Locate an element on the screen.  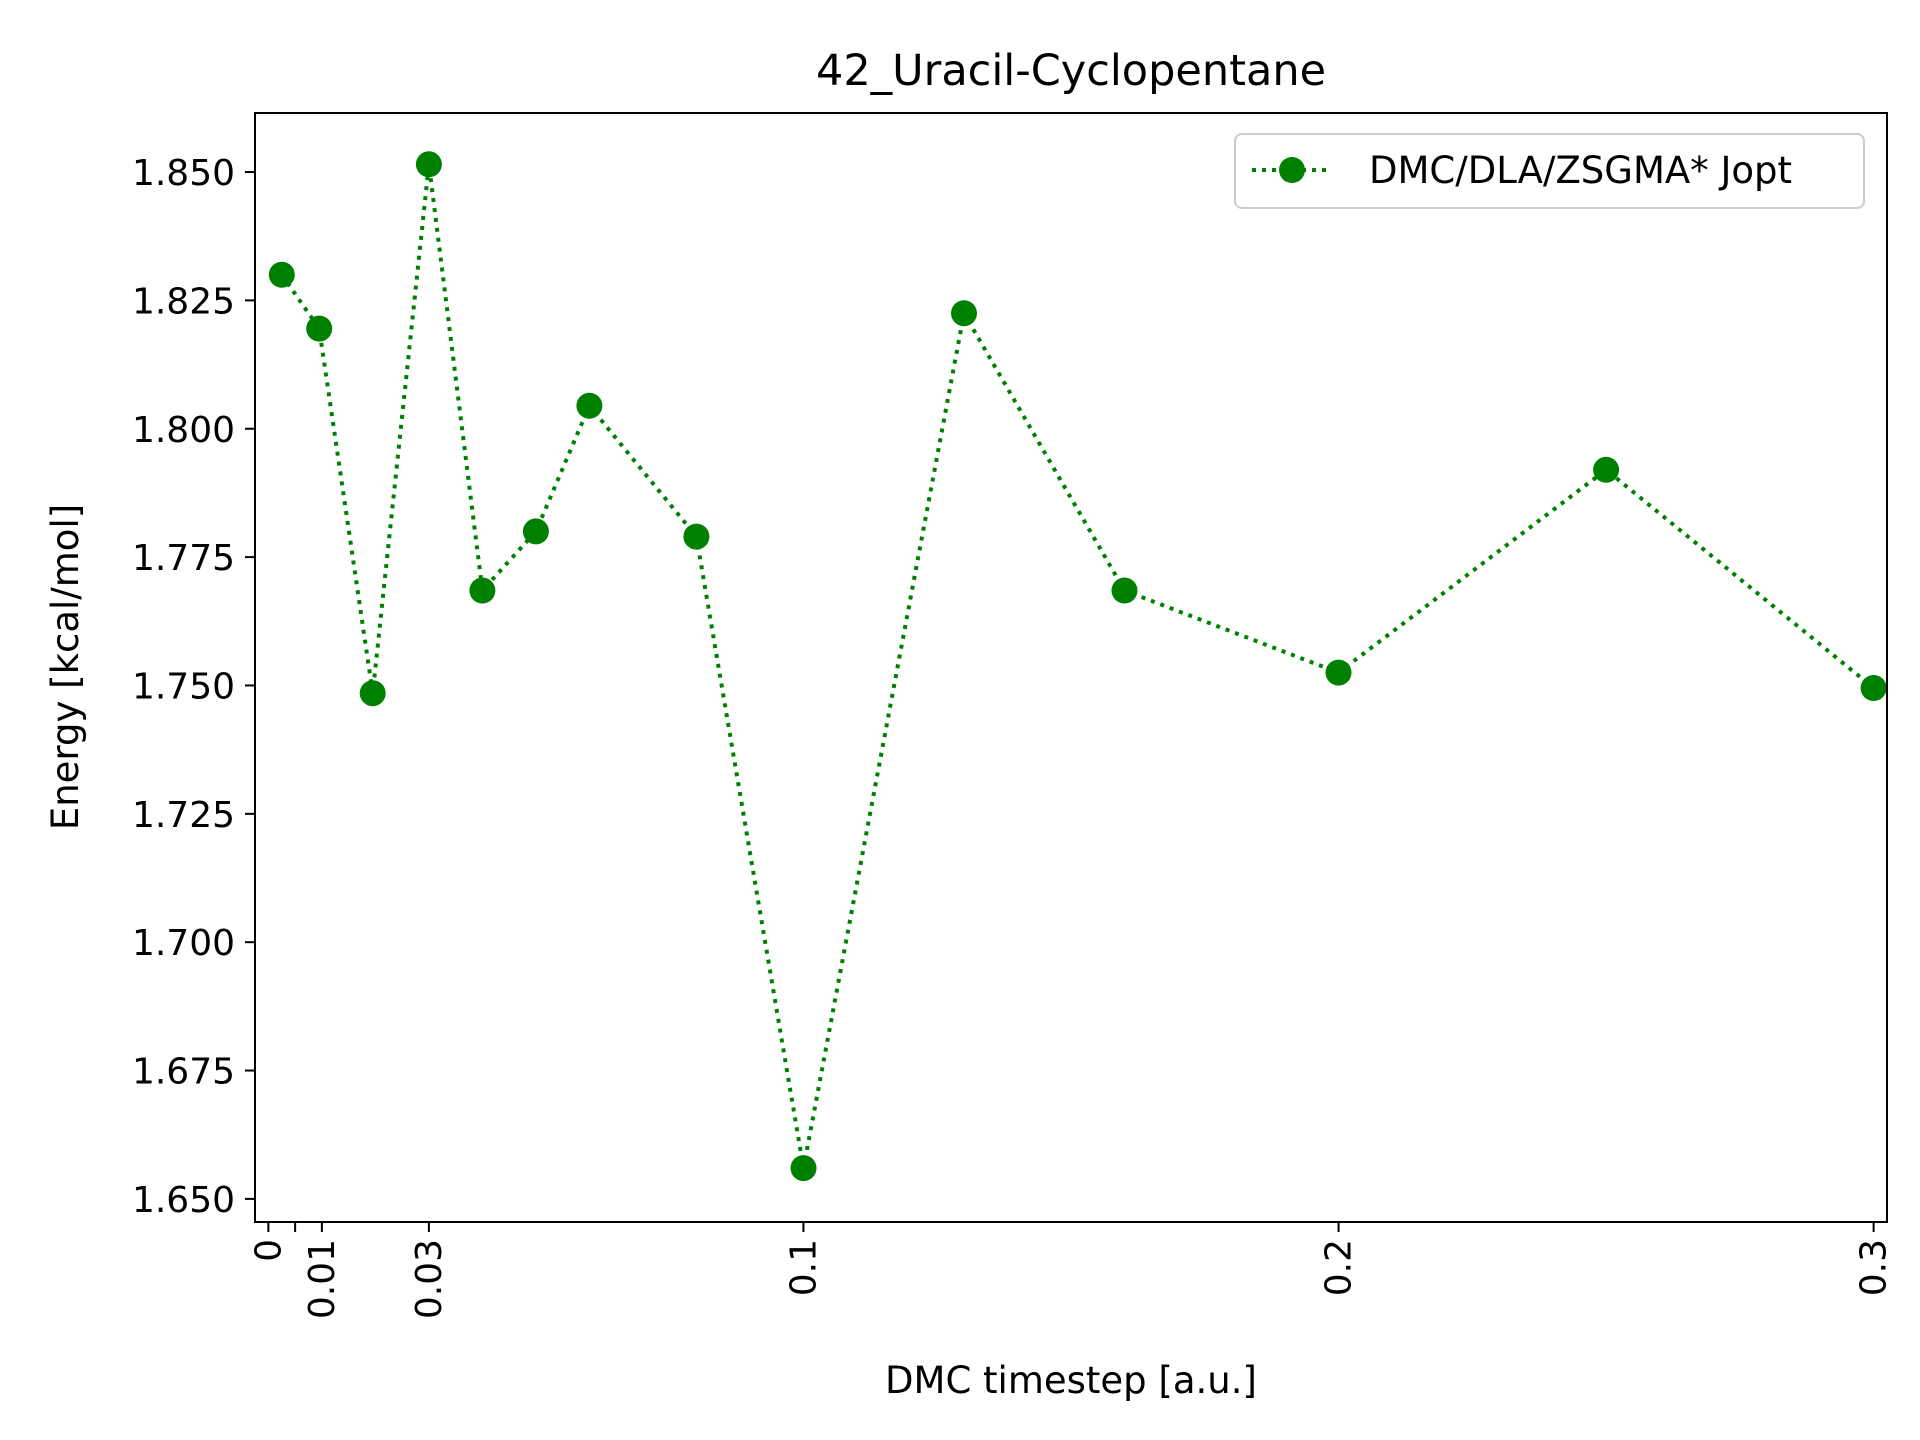
y-tick-label: 1.750 is located at coordinates (183, 686).